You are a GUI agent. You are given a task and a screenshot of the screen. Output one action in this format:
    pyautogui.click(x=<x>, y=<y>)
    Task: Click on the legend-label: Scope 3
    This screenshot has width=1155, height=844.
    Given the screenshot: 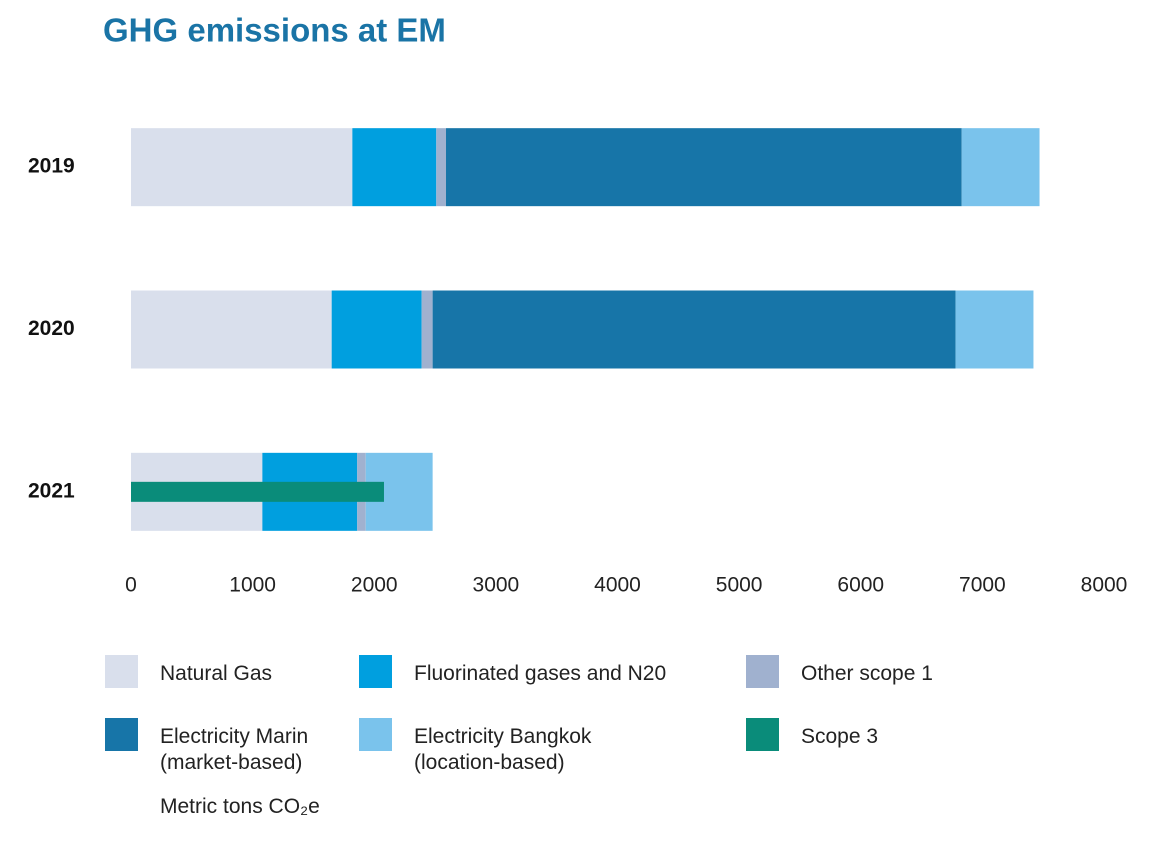 What is the action you would take?
    pyautogui.click(x=840, y=736)
    